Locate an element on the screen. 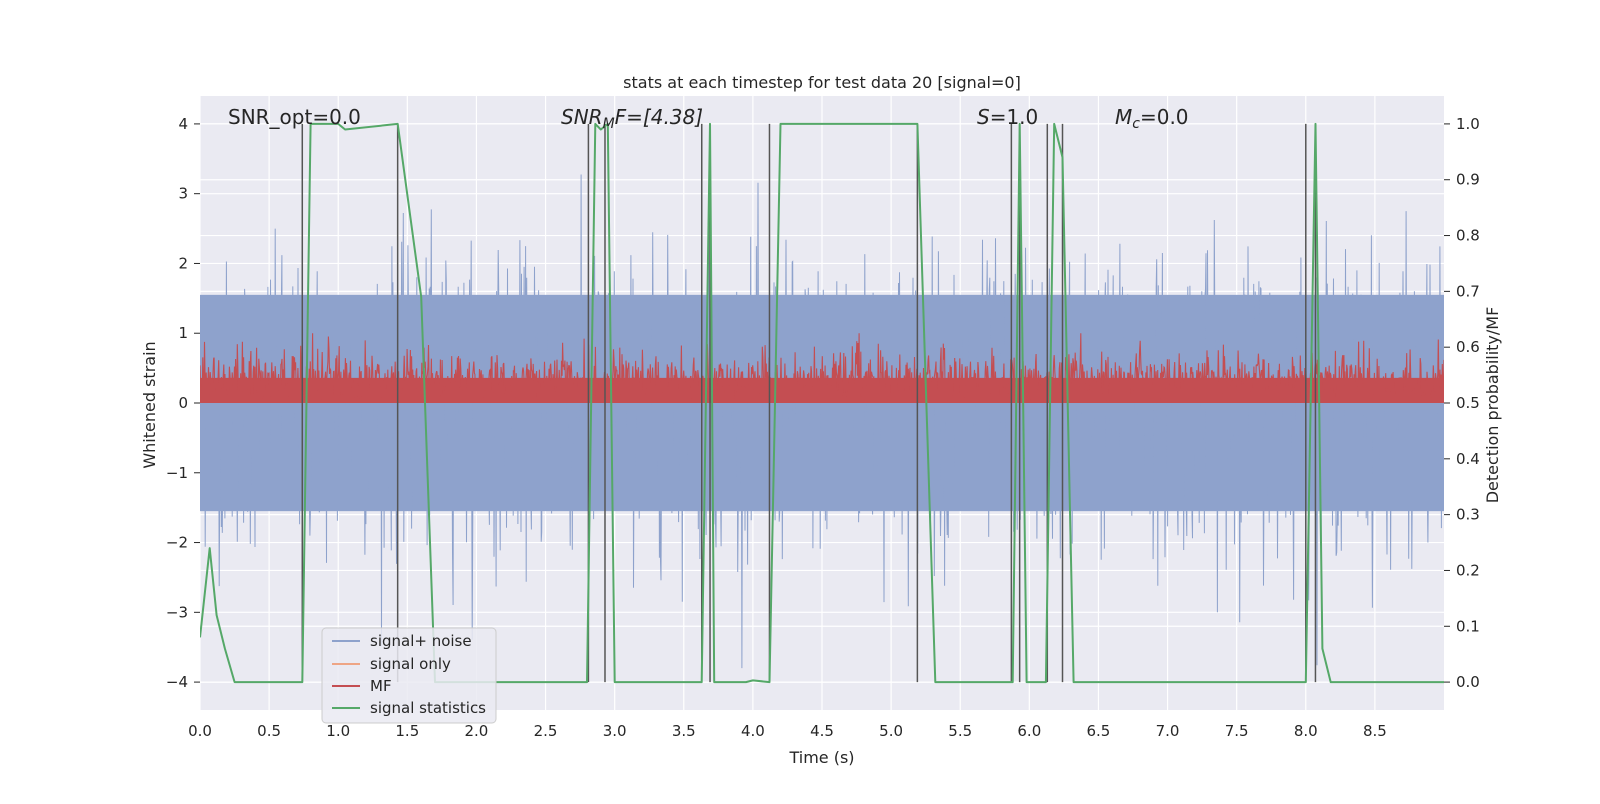  annotation-snr-mf-main: SNR is located at coordinates (582, 117).